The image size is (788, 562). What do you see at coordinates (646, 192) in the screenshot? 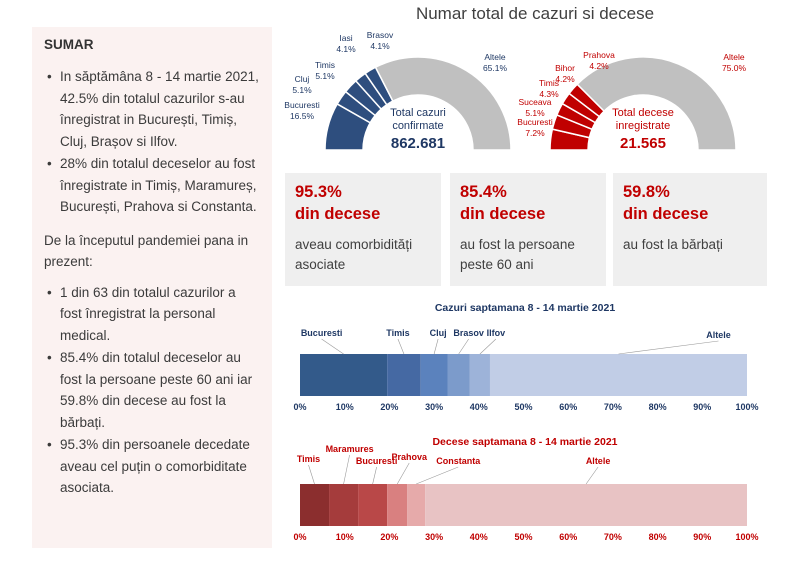
I see `kpi-value: 59.8%` at bounding box center [646, 192].